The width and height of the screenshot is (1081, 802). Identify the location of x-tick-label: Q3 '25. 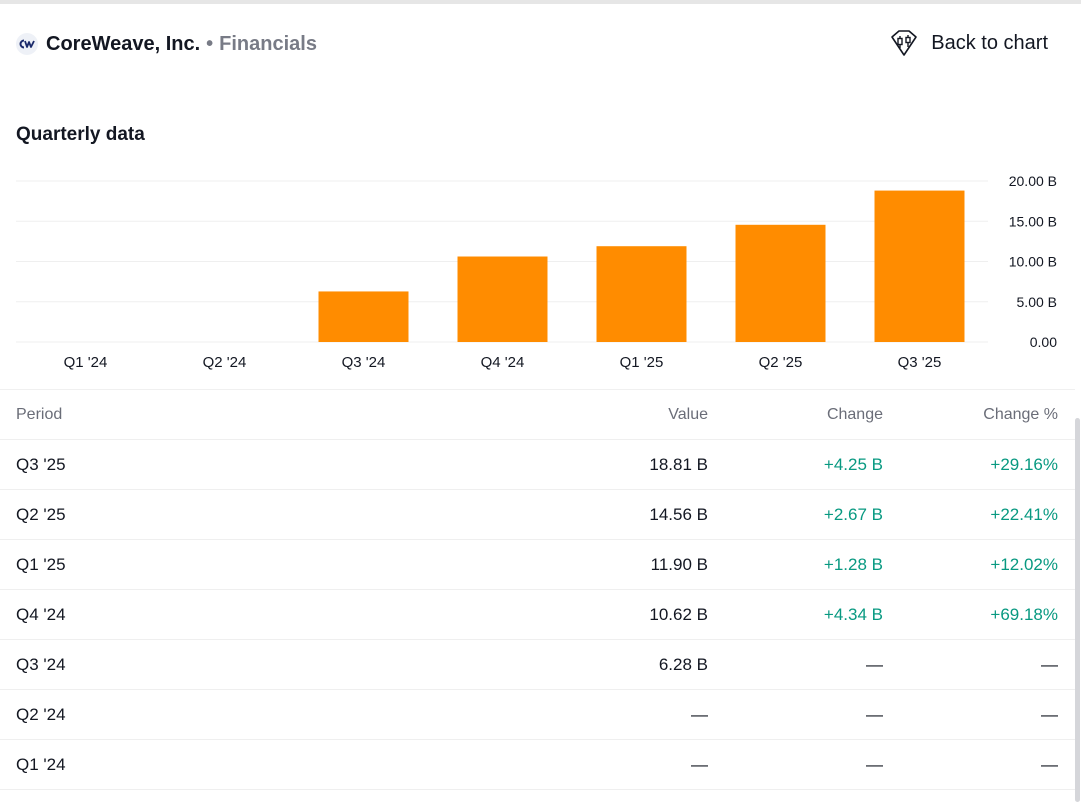
(920, 362).